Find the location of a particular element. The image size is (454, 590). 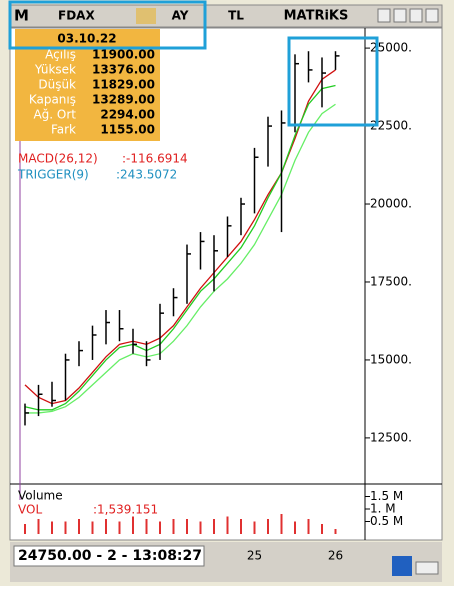

close-button is located at coordinates (432, 15).